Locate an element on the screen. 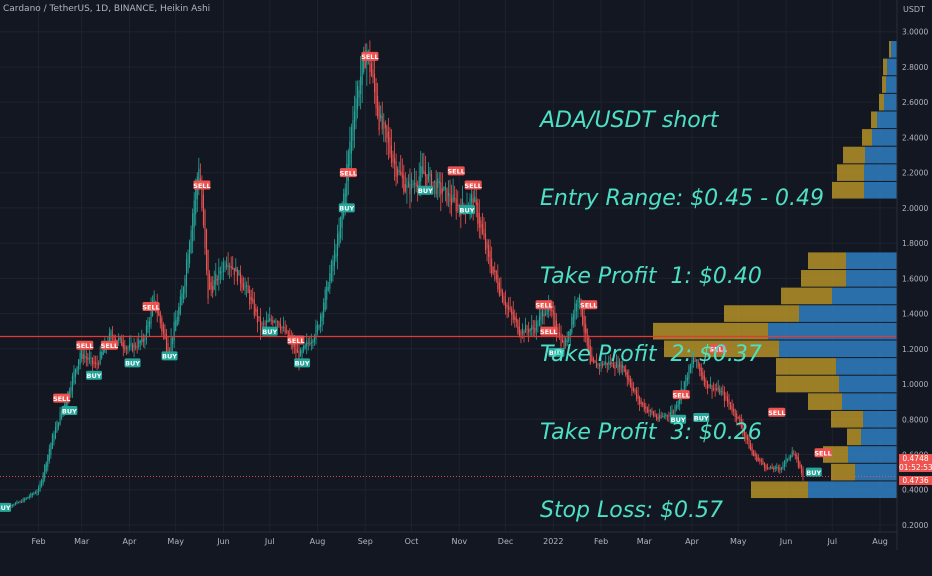  y-tick-label: 1.0000 is located at coordinates (915, 384).